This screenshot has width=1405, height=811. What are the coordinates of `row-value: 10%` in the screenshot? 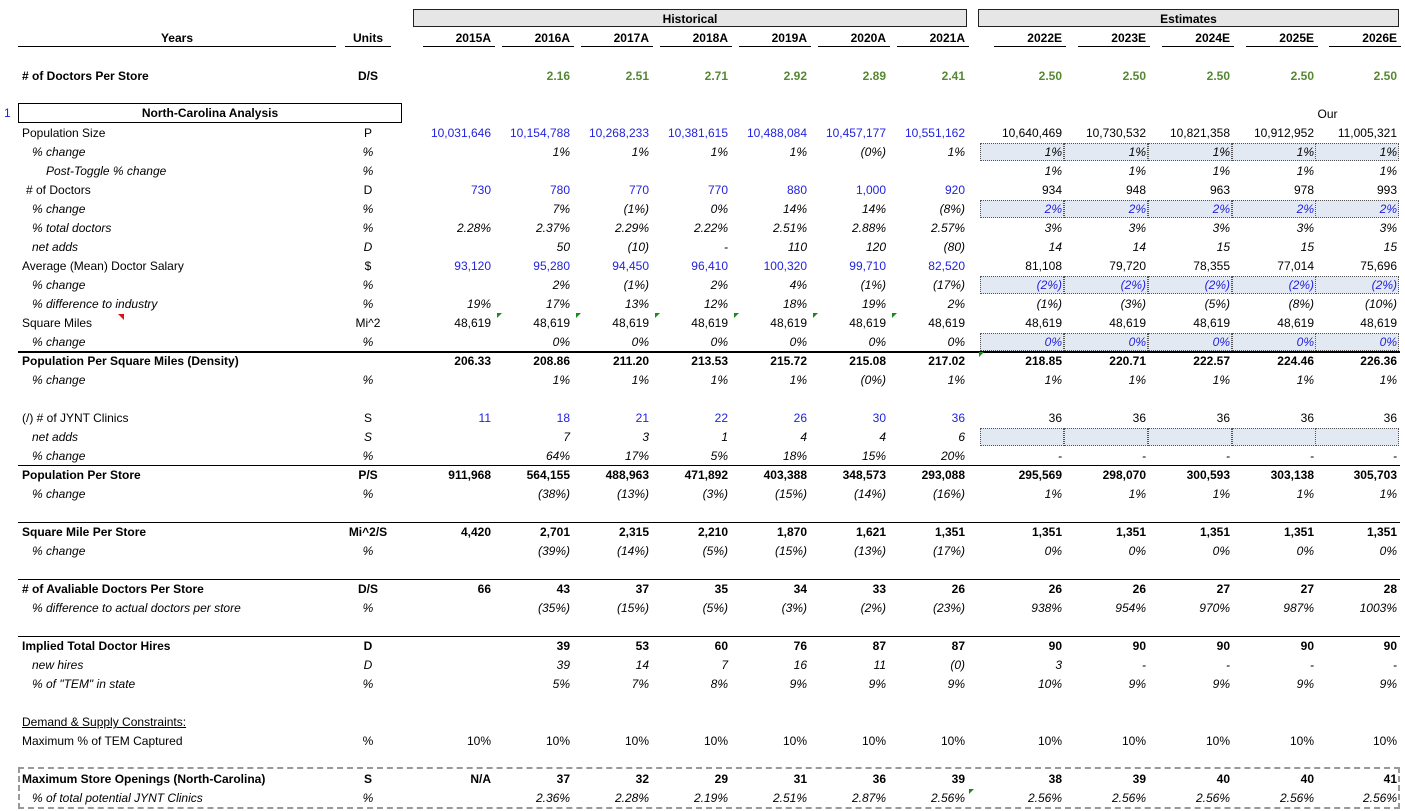 It's located at (478, 741).